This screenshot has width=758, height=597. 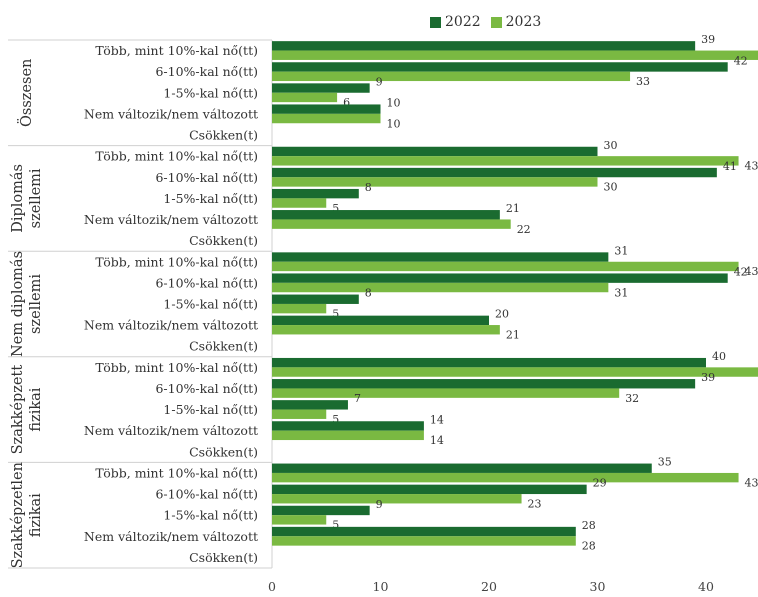 What do you see at coordinates (730, 166) in the screenshot?
I see `data-label-2022: 41` at bounding box center [730, 166].